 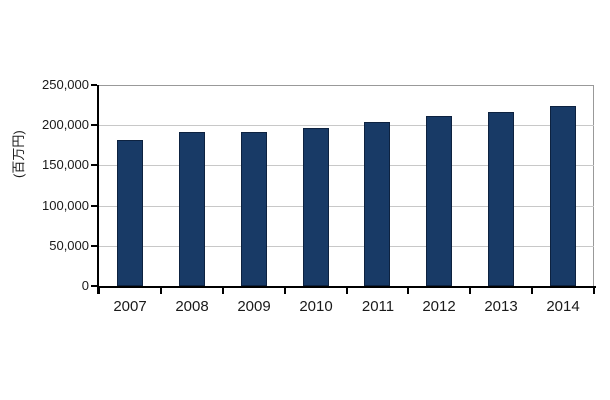 I want to click on x-tick-label-2009: 2009, so click(x=254, y=306).